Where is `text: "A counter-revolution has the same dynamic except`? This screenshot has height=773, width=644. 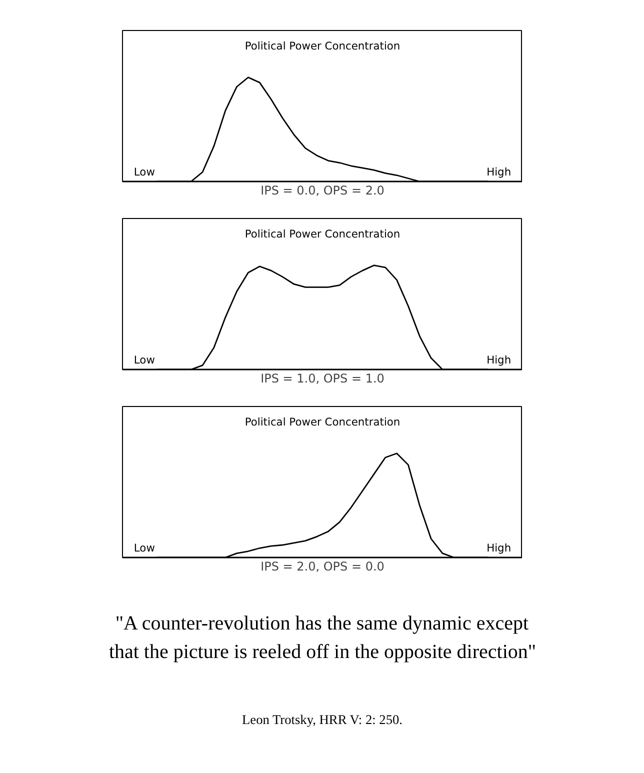
text: "A counter-revolution has the same dynamic except is located at coordinates (322, 623).